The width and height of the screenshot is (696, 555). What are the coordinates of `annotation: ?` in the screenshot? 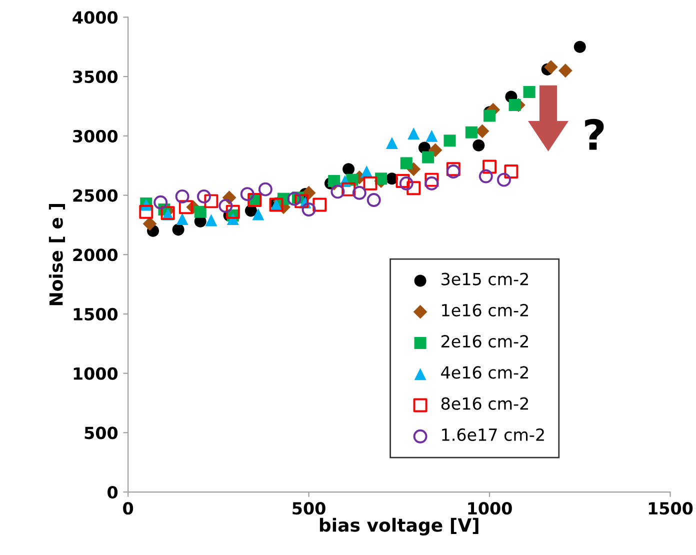 It's located at (594, 134).